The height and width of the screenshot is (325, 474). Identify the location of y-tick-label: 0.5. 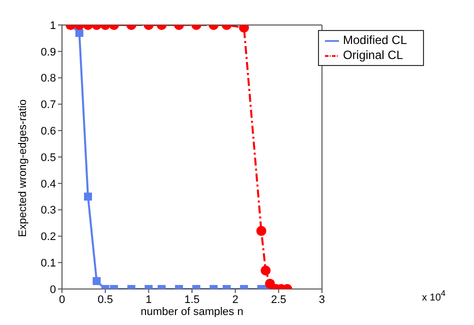
(48, 158).